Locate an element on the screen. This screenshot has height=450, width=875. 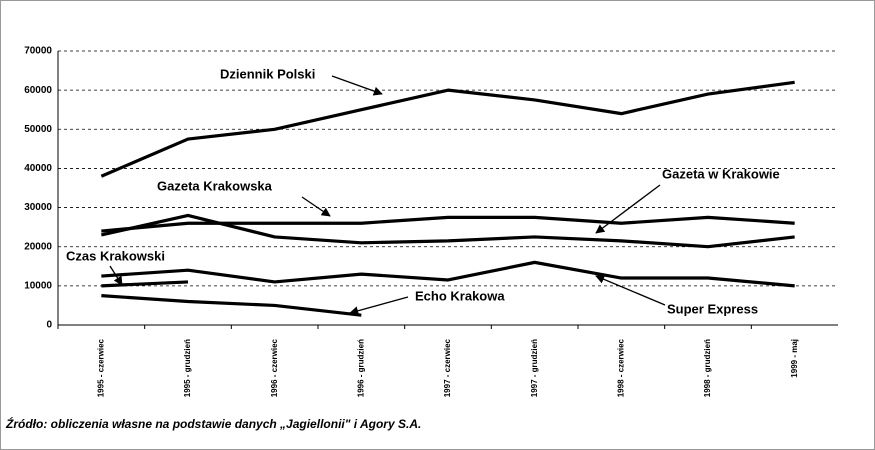
series-label: Dziennik Polski is located at coordinates (267, 73).